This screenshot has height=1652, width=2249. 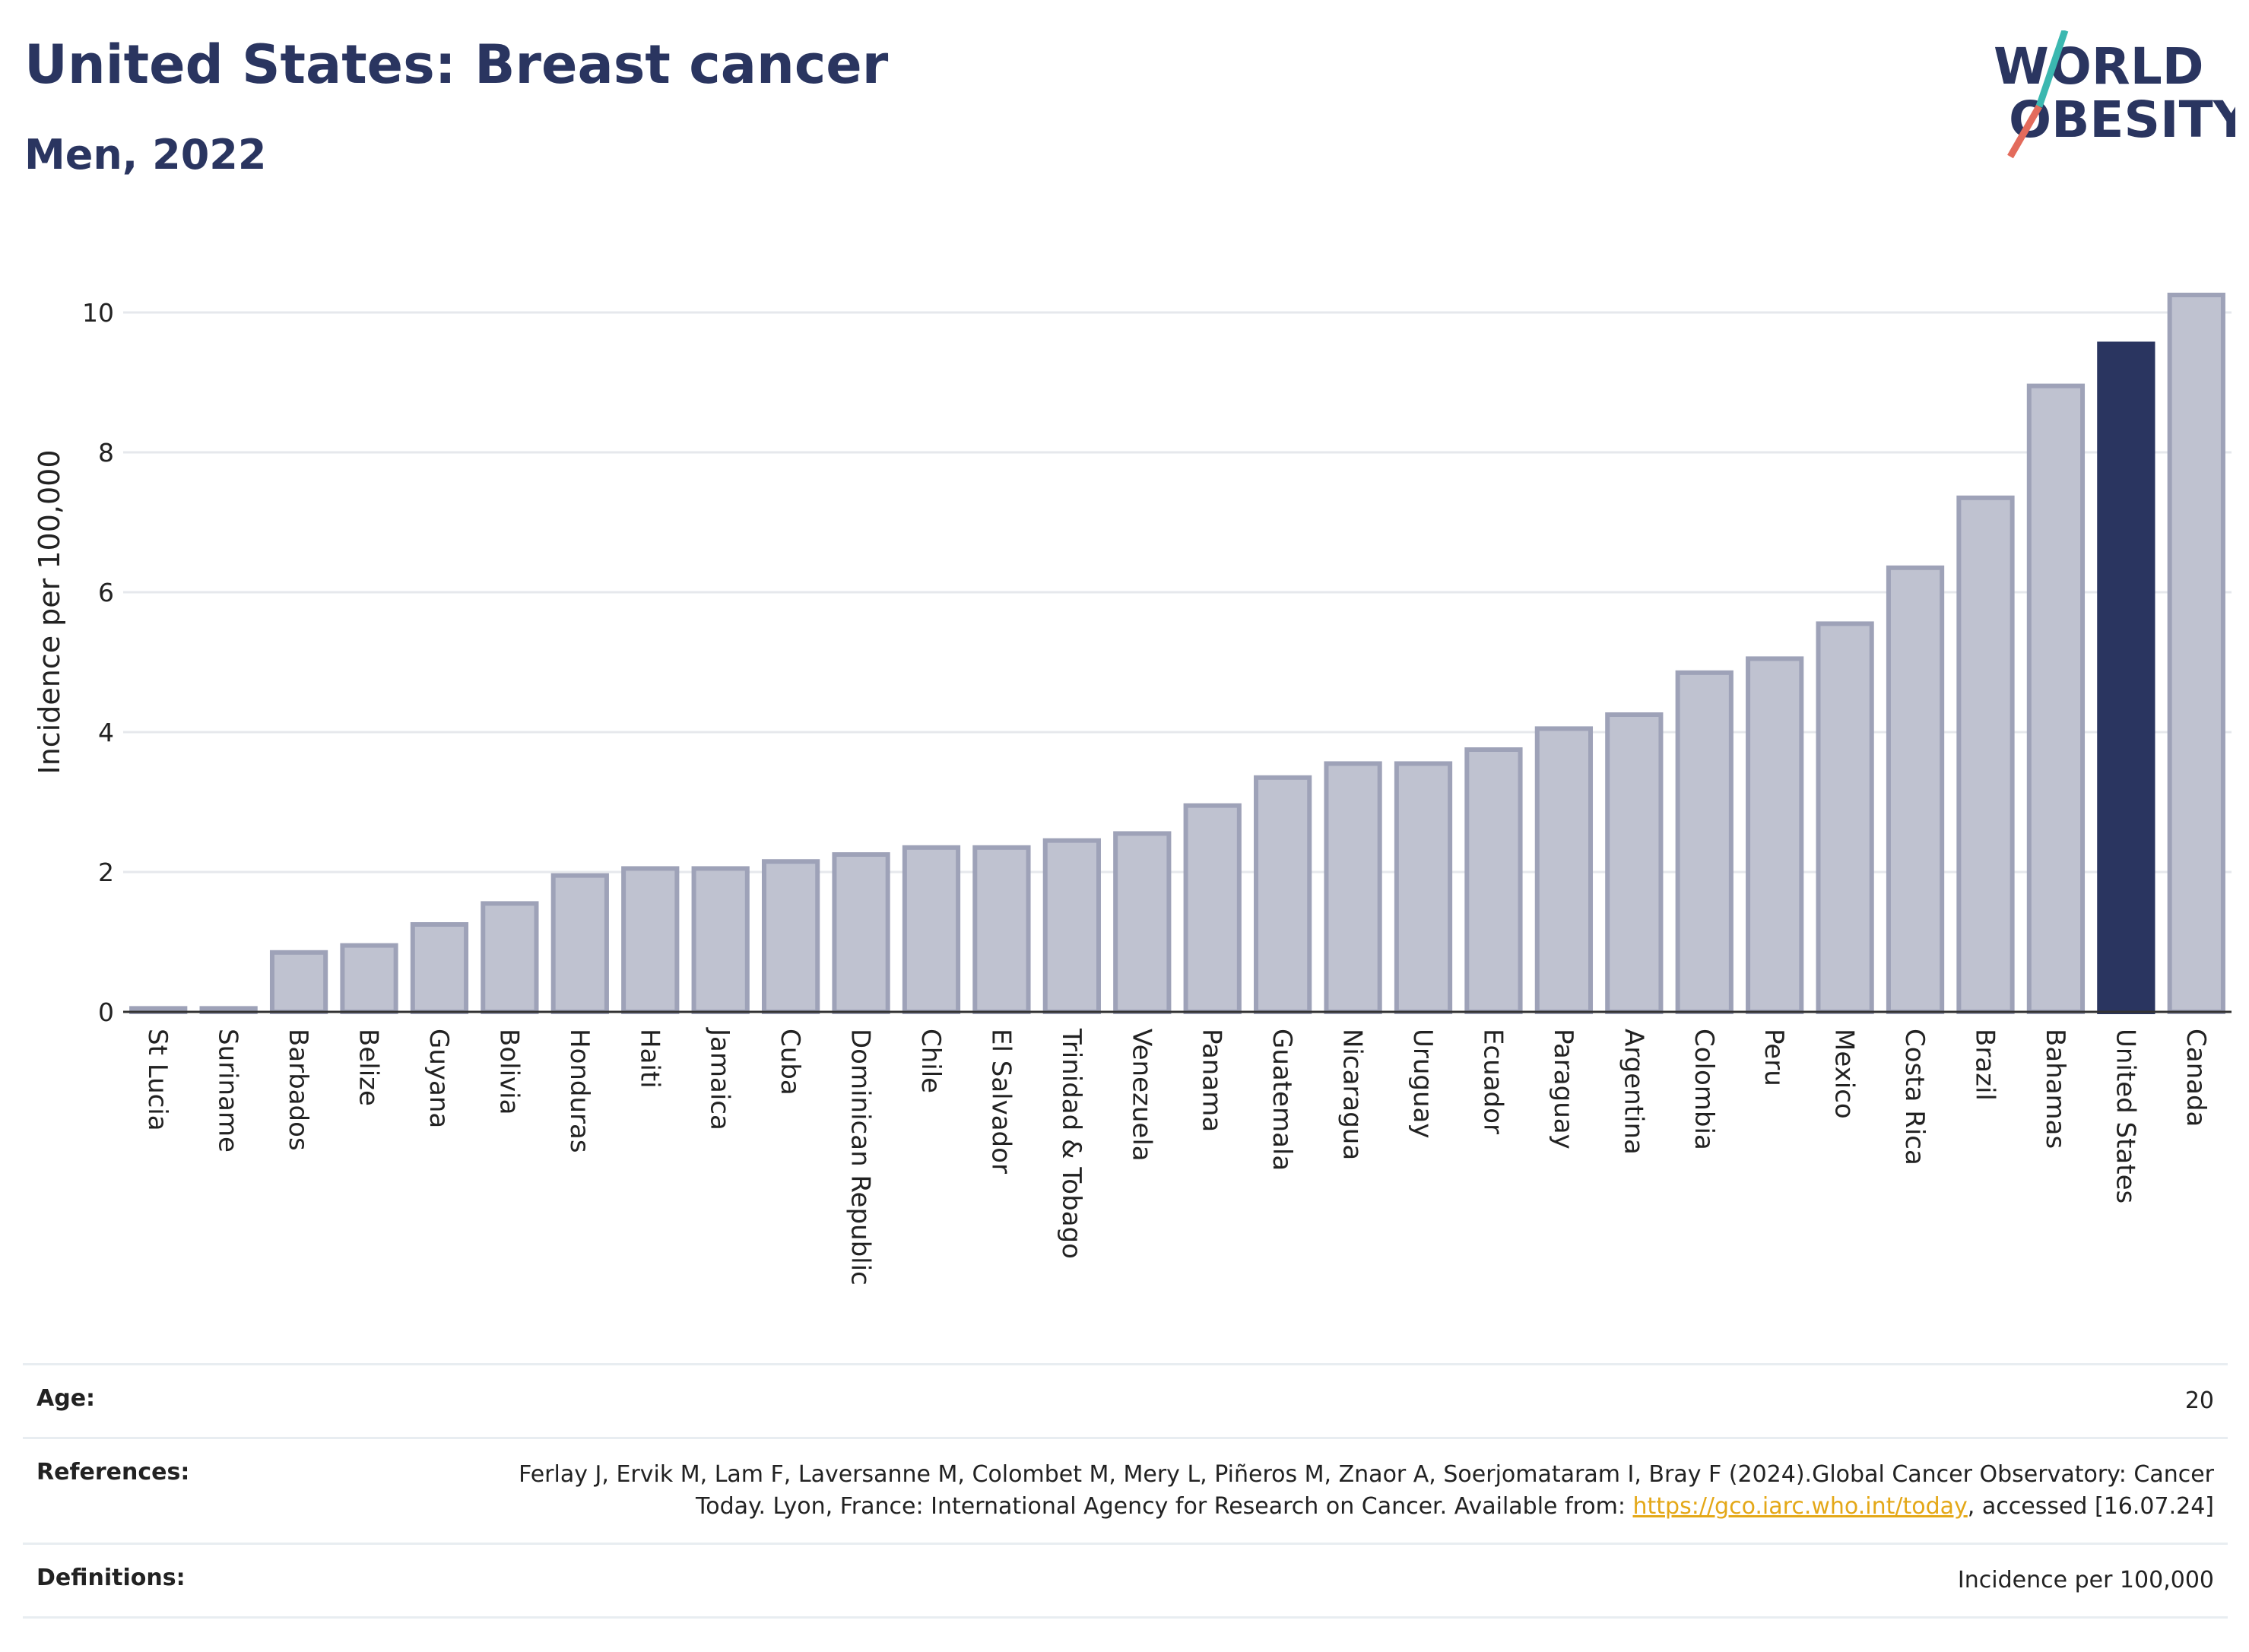 What do you see at coordinates (157, 1080) in the screenshot?
I see `x-tick-label: St Lucia` at bounding box center [157, 1080].